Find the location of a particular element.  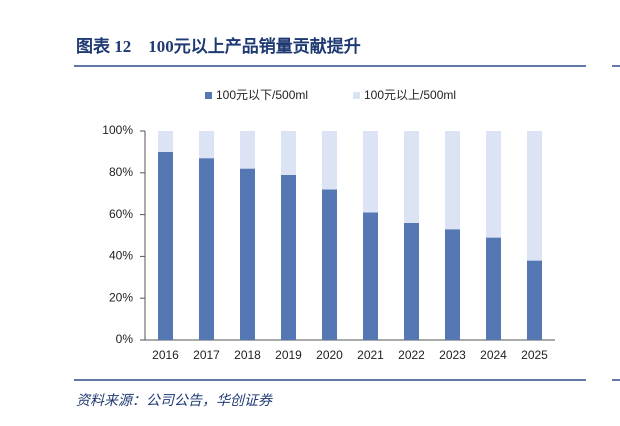

x-tick-label: 2024 is located at coordinates (493, 355).